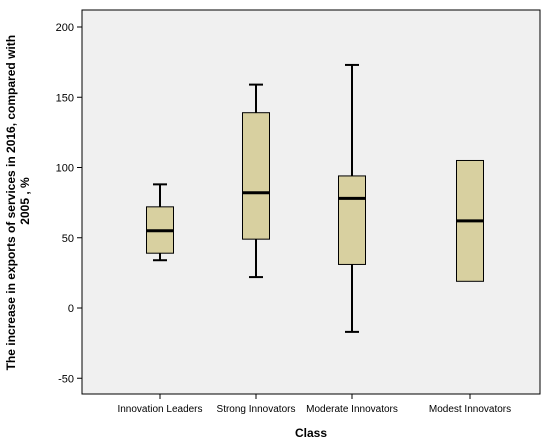 Image resolution: width=550 pixels, height=445 pixels. I want to click on x-tick-label: Strong Innovators, so click(256, 409).